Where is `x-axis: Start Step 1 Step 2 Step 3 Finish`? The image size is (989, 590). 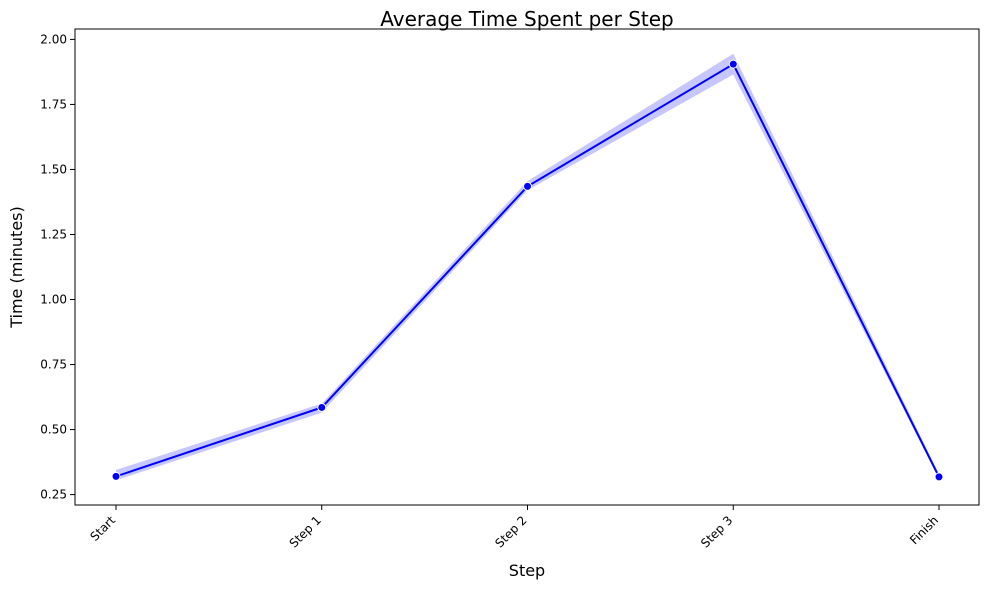
x-axis: Start Step 1 Step 2 Step 3 Finish is located at coordinates (514, 528).